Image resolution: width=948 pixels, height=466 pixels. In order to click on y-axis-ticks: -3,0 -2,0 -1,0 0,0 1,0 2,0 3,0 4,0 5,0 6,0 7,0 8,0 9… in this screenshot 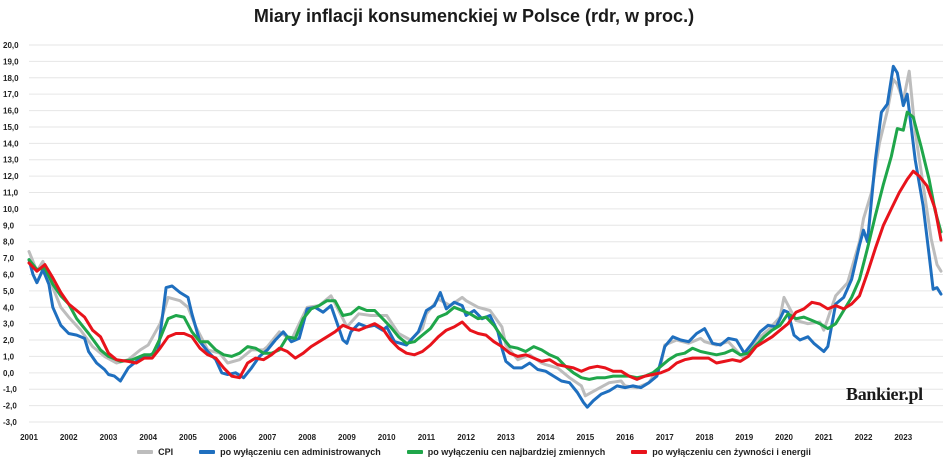, I will do `click(11, 234)`.